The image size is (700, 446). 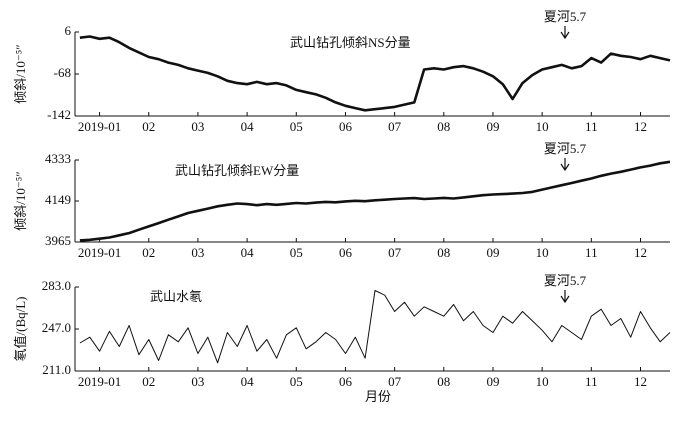 I want to click on y-tick-label: 4149, so click(x=58, y=199).